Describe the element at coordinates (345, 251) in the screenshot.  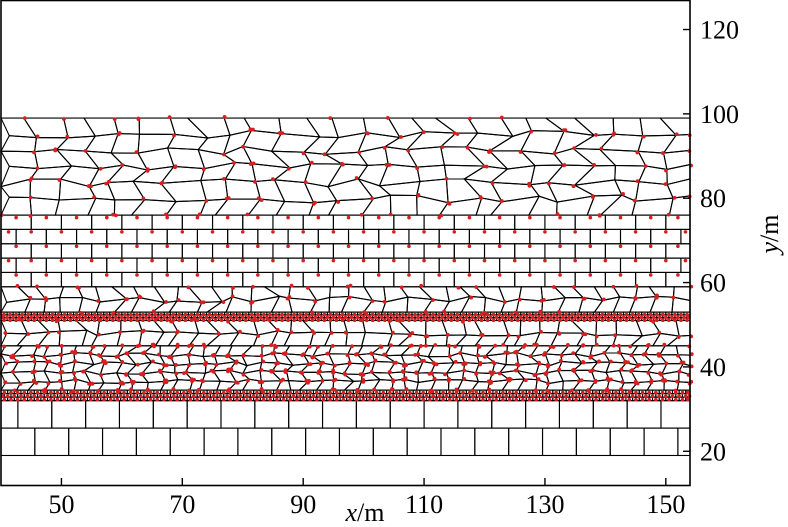
I see `layer-brick-layer` at that location.